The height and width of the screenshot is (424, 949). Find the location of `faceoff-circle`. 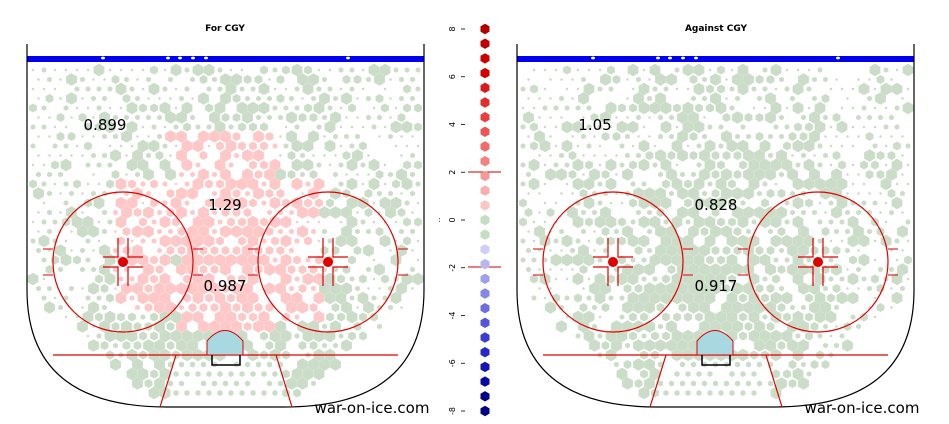

faceoff-circle is located at coordinates (818, 262).